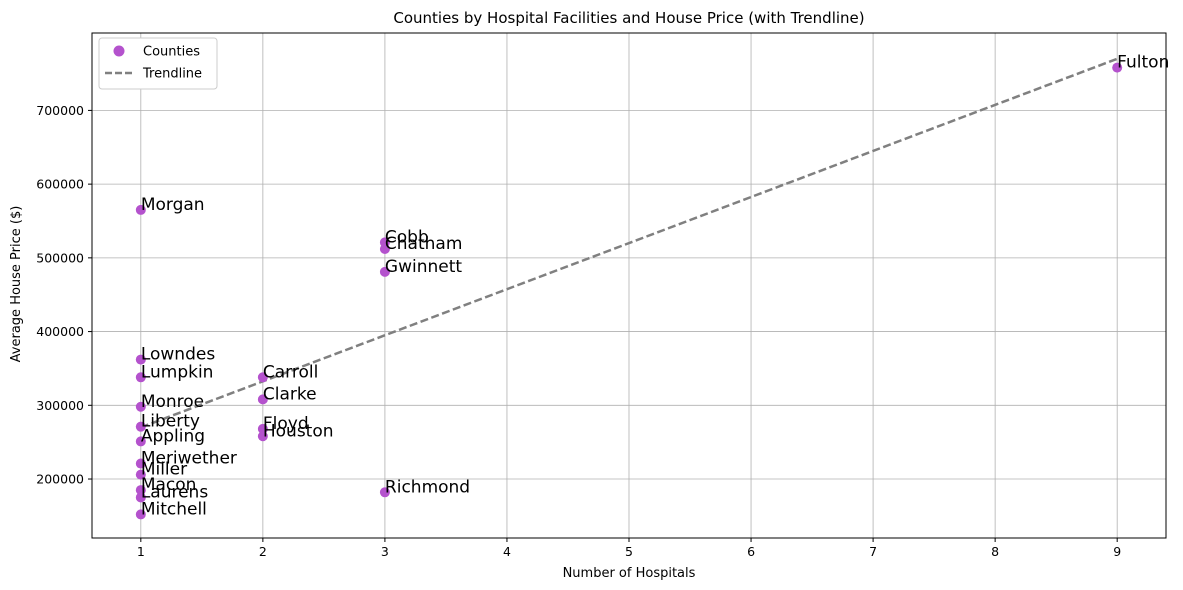 This screenshot has height=590, width=1183. Describe the element at coordinates (995, 551) in the screenshot. I see `x-tick-label: 8` at that location.